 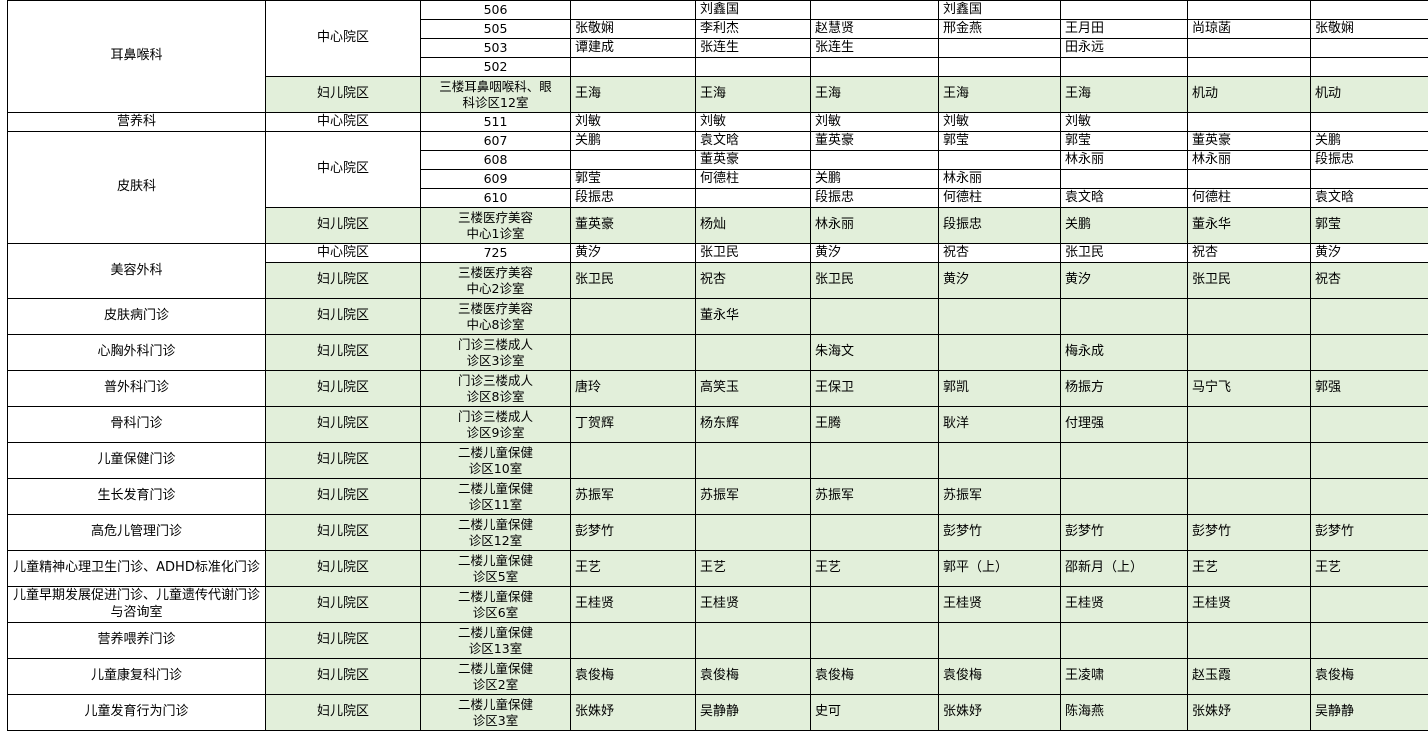 What do you see at coordinates (496, 569) in the screenshot?
I see `room-cell: 二楼儿童保健 诊区5室` at bounding box center [496, 569].